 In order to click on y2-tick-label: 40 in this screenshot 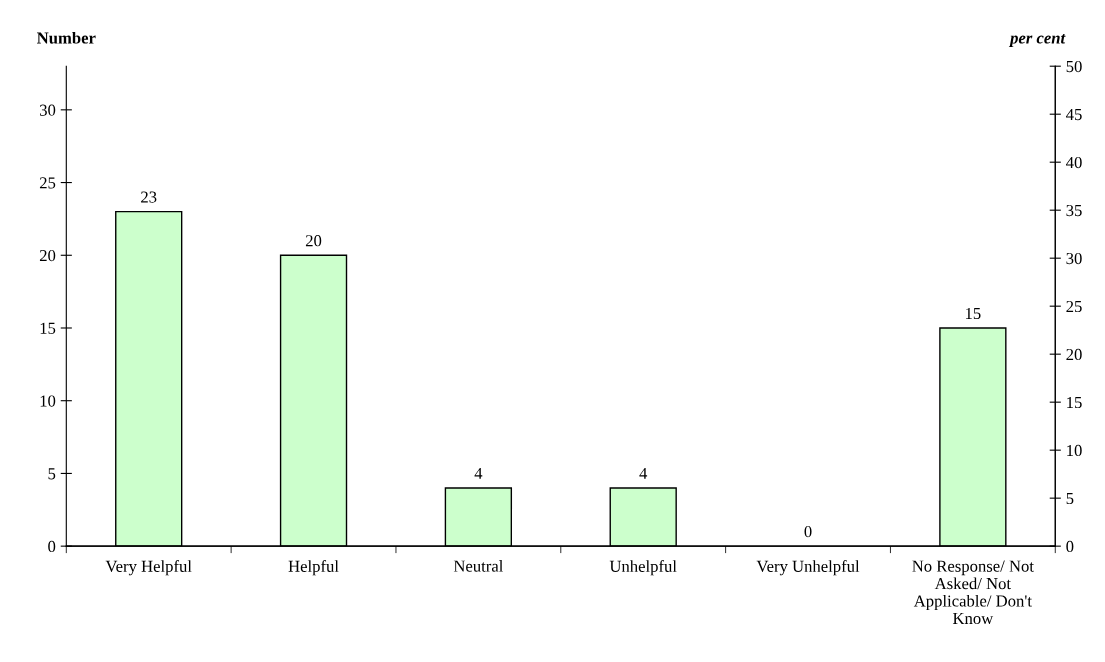, I will do `click(1074, 162)`.